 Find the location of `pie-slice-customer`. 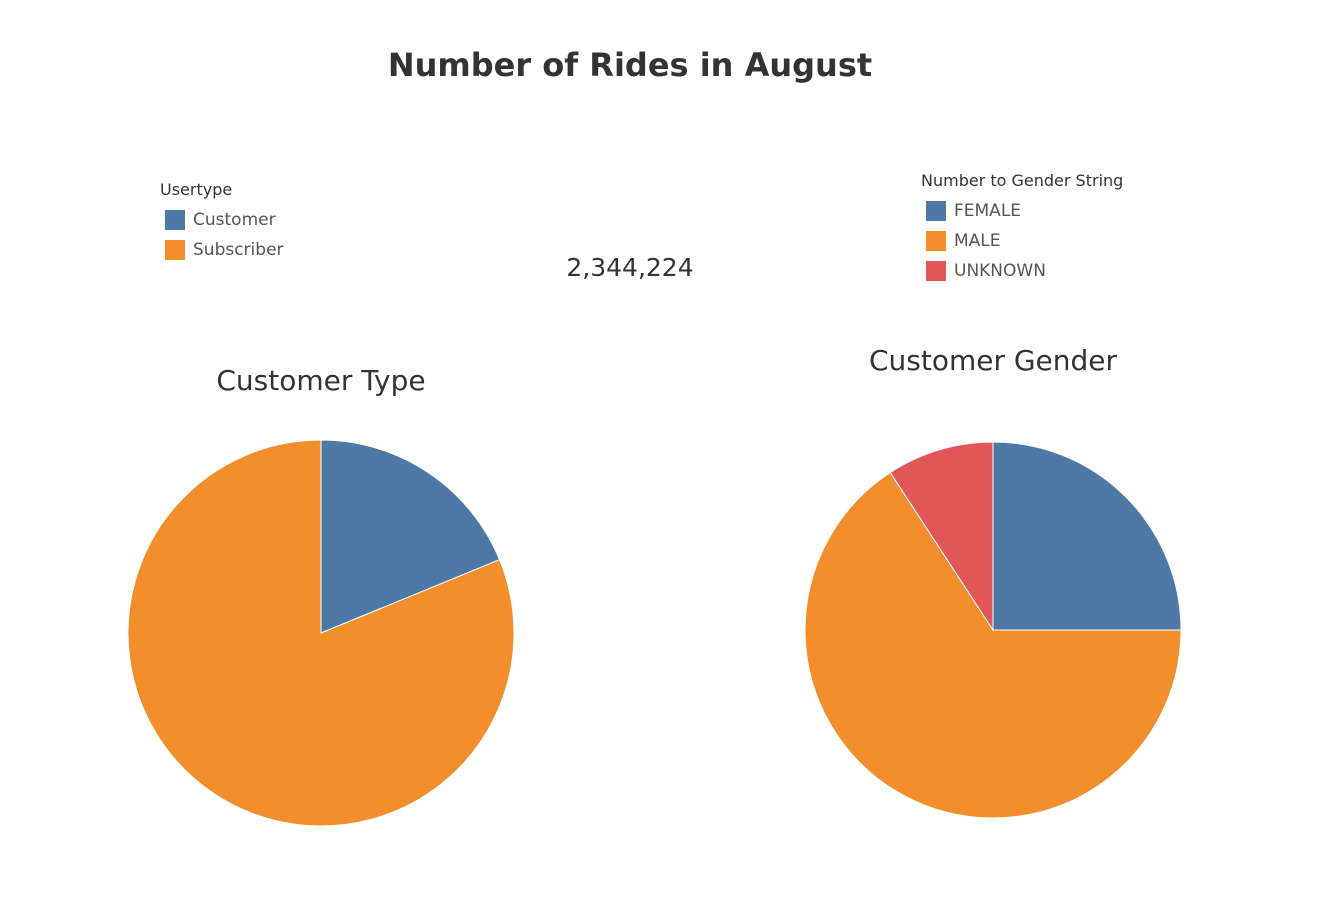

pie-slice-customer is located at coordinates (410, 536).